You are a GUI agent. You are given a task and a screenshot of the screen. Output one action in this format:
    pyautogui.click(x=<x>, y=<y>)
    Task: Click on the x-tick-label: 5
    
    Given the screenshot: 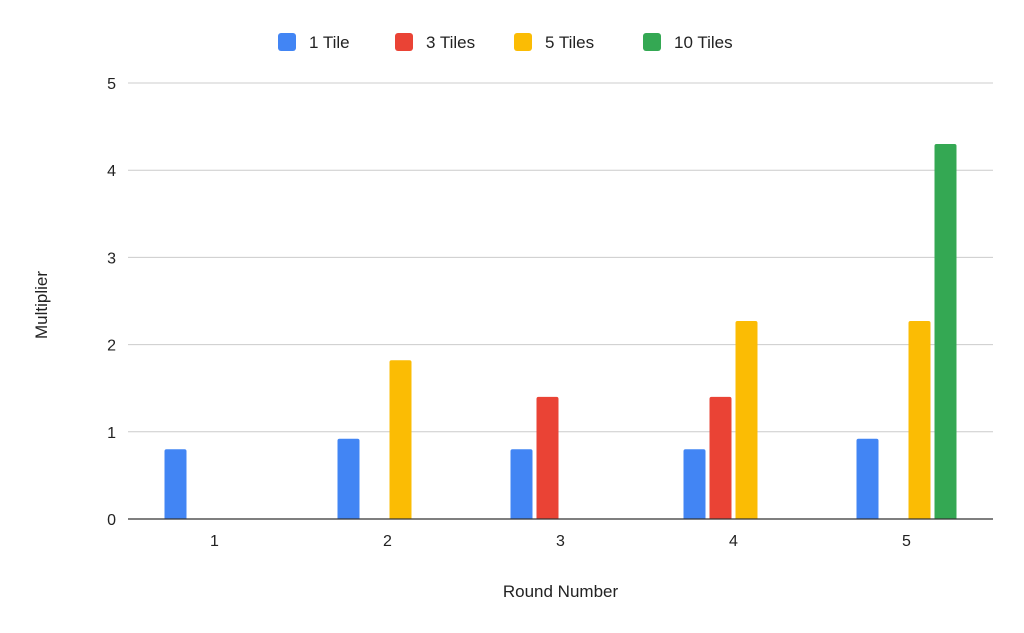 What is the action you would take?
    pyautogui.click(x=906, y=541)
    